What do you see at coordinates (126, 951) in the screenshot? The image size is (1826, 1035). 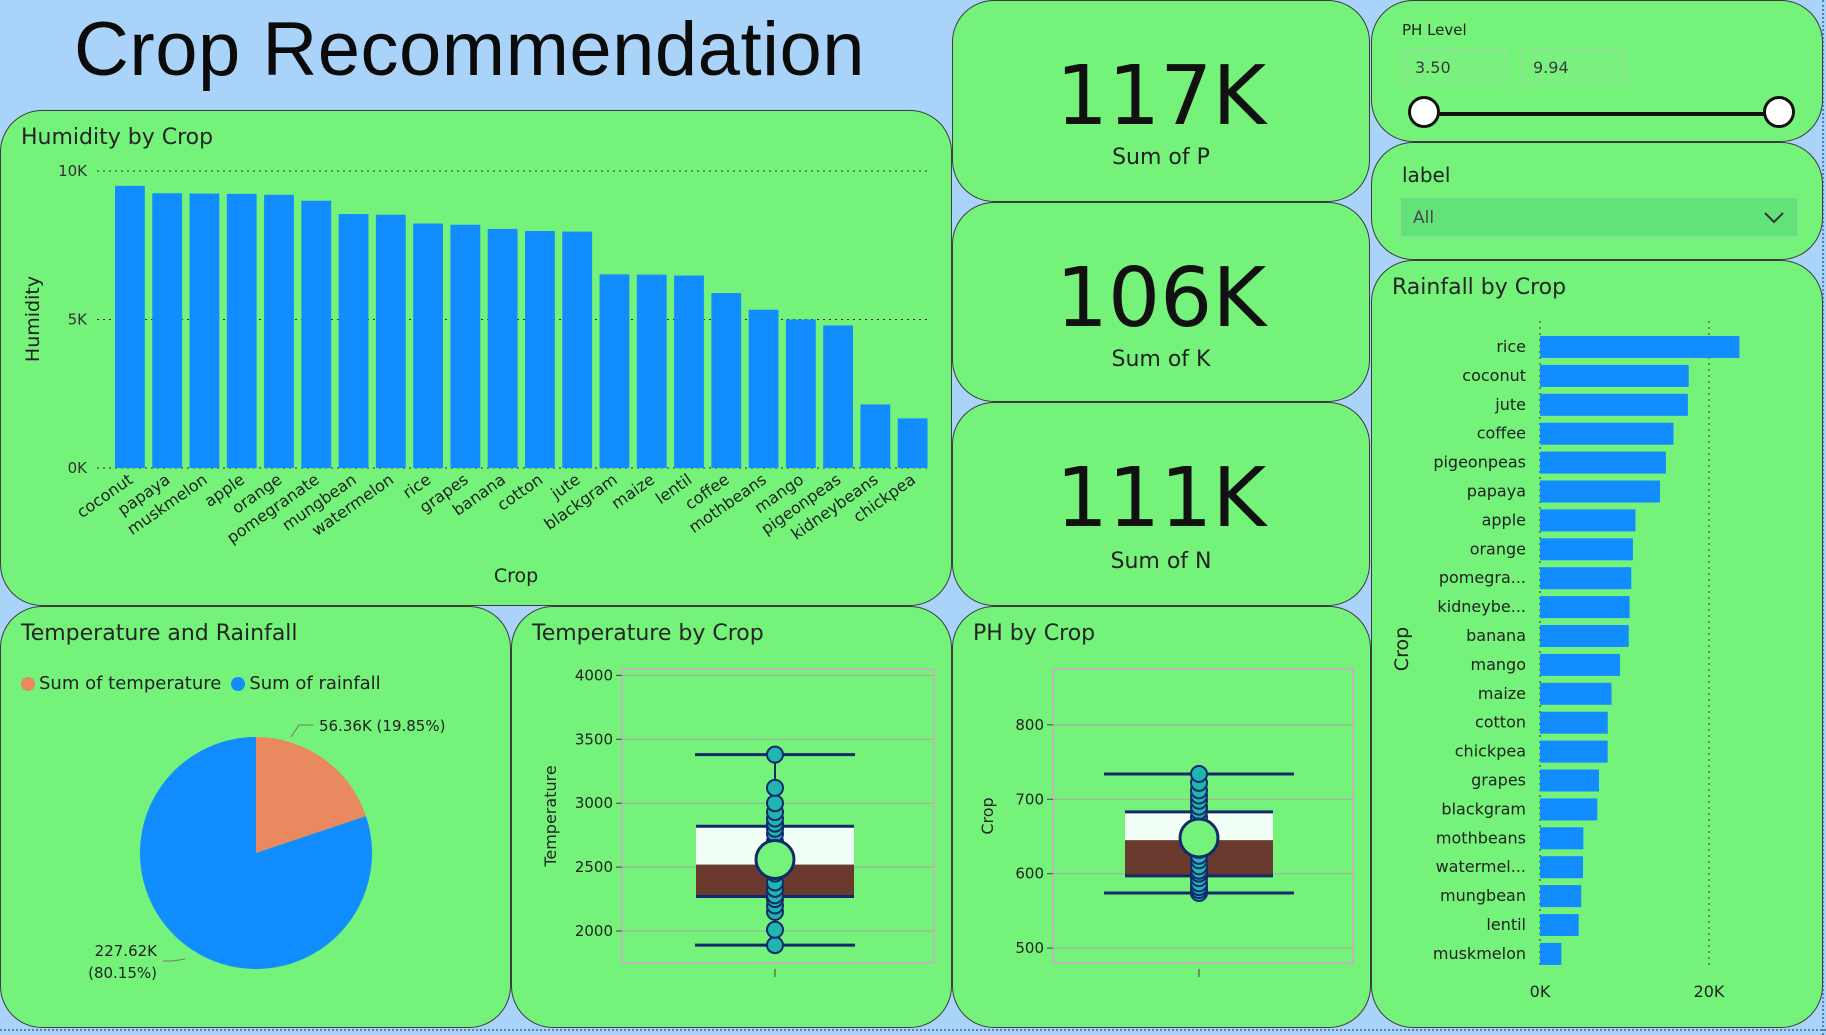 I see `pie-label-rainfall-value: 227.62K` at bounding box center [126, 951].